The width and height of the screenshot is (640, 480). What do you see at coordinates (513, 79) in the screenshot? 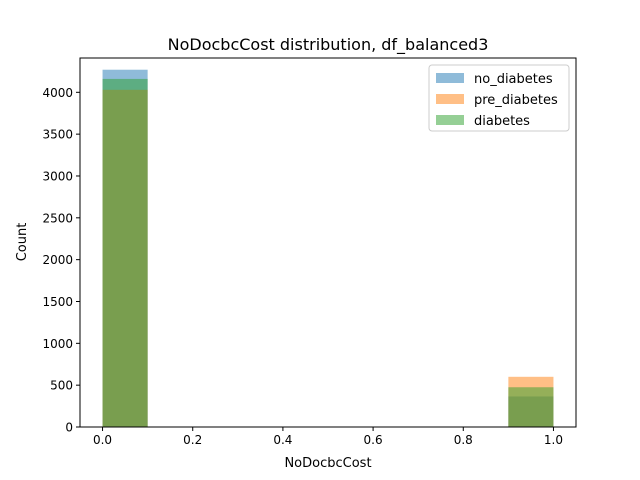
I see `legend-label-no_diabetes: no_diabetes` at bounding box center [513, 79].